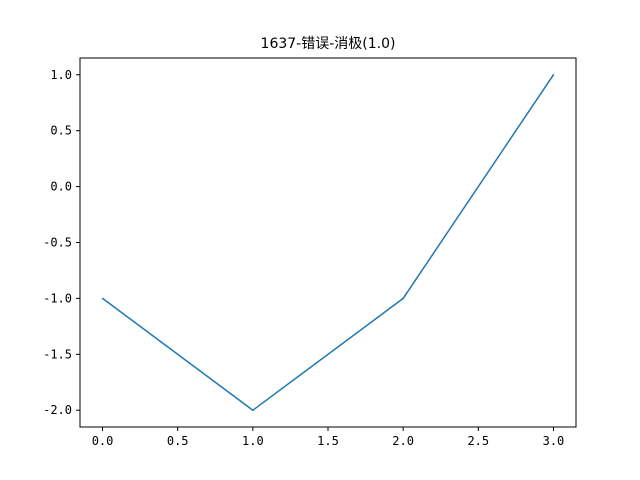 The width and height of the screenshot is (640, 480). Describe the element at coordinates (61, 187) in the screenshot. I see `y-tick-label: 0.0` at that location.